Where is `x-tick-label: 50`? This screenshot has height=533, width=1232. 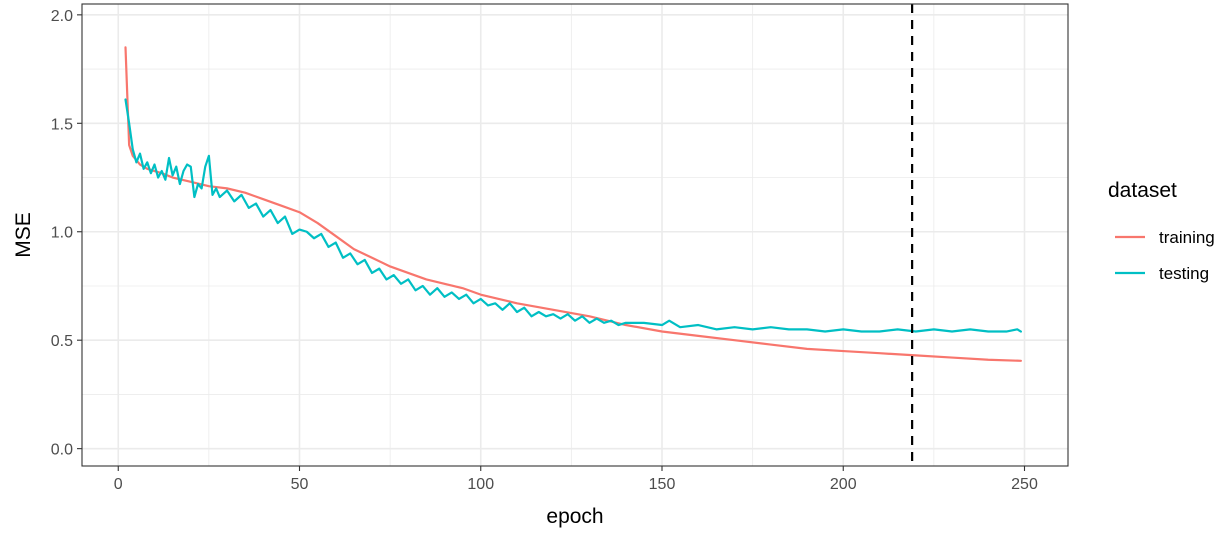
x-tick-label: 50 is located at coordinates (300, 484).